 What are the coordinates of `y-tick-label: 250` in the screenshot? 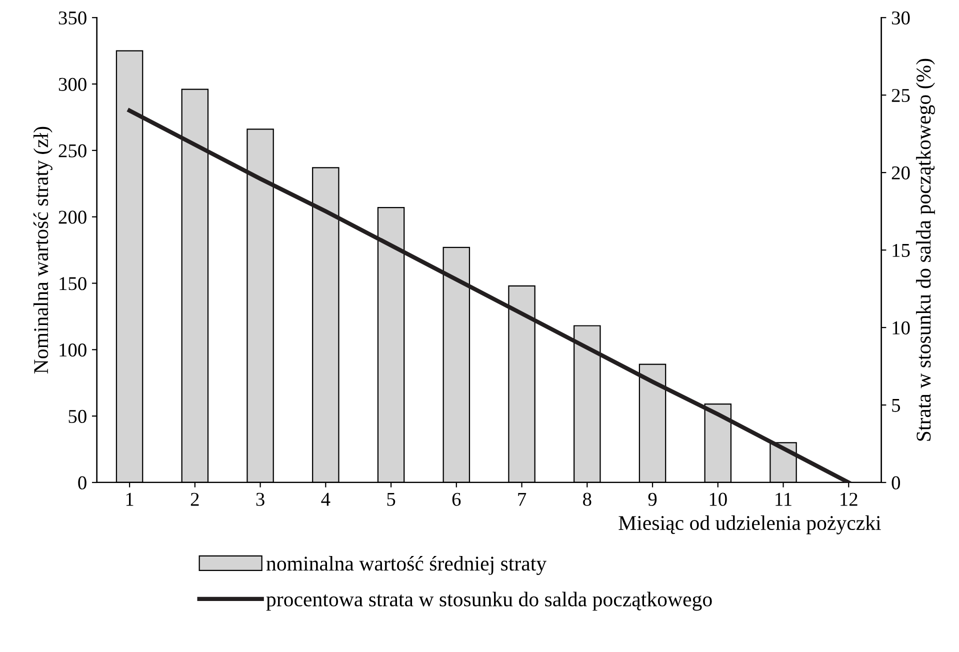 It's located at (72, 151).